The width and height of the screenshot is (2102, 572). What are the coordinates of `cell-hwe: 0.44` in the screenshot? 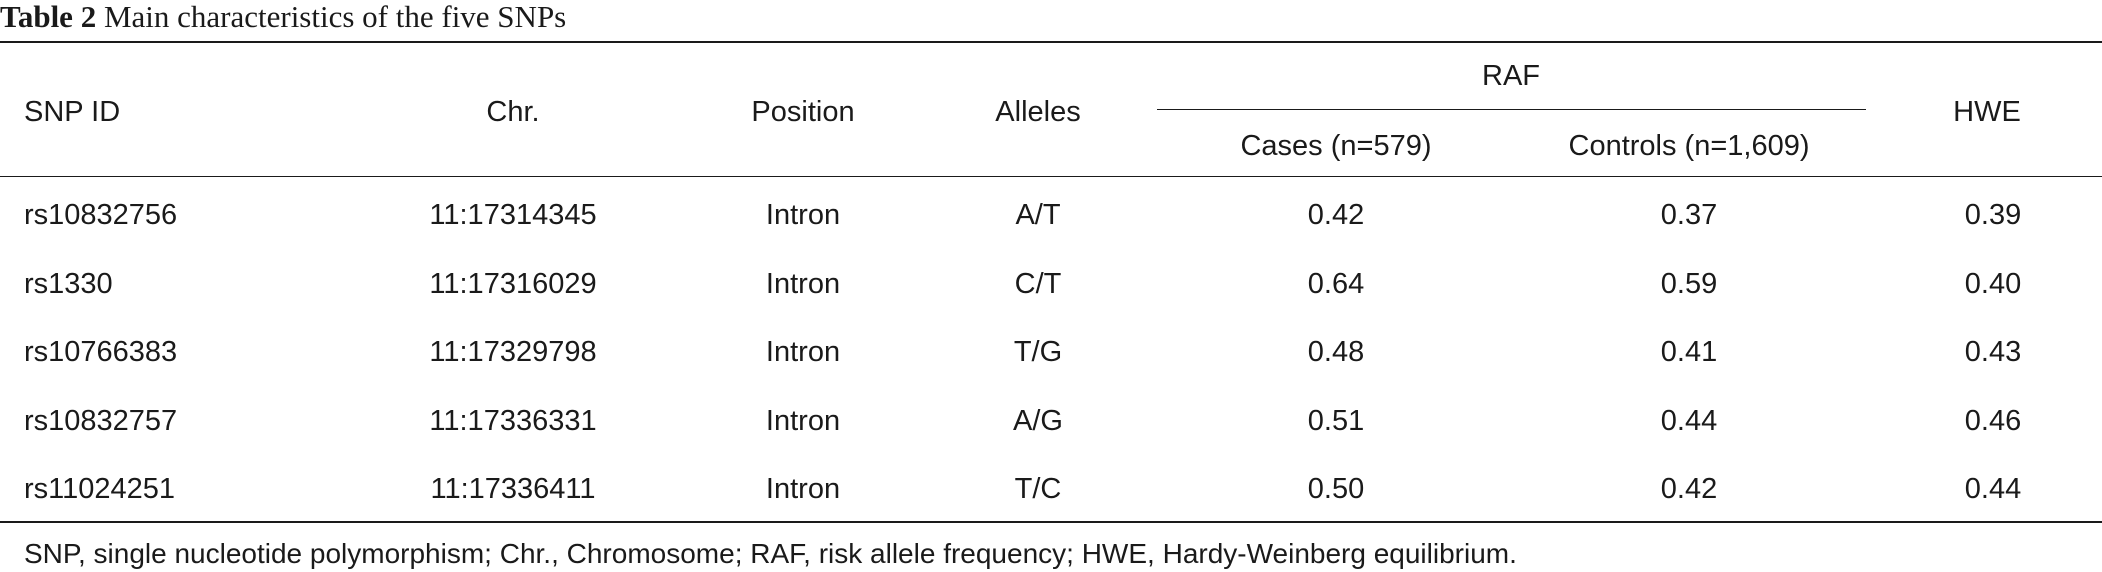 It's located at (1993, 489).